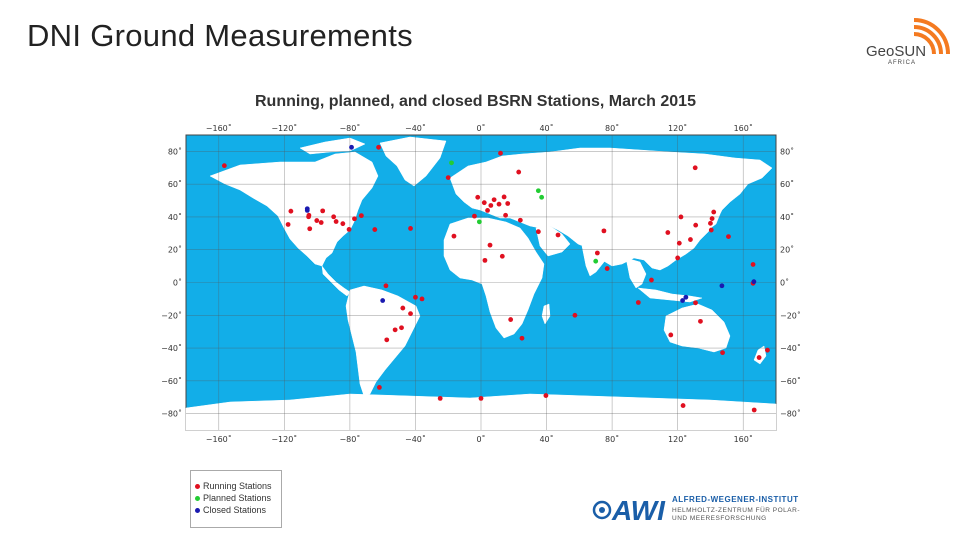 The height and width of the screenshot is (540, 960). I want to click on lat-tick-label-left: 0˚, so click(177, 283).